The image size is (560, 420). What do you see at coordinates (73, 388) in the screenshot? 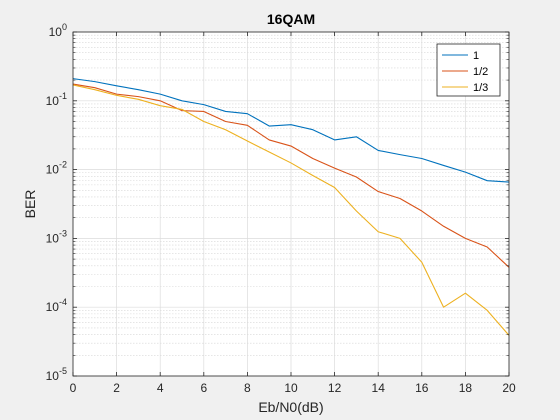
I see `x-tick-label: 0` at bounding box center [73, 388].